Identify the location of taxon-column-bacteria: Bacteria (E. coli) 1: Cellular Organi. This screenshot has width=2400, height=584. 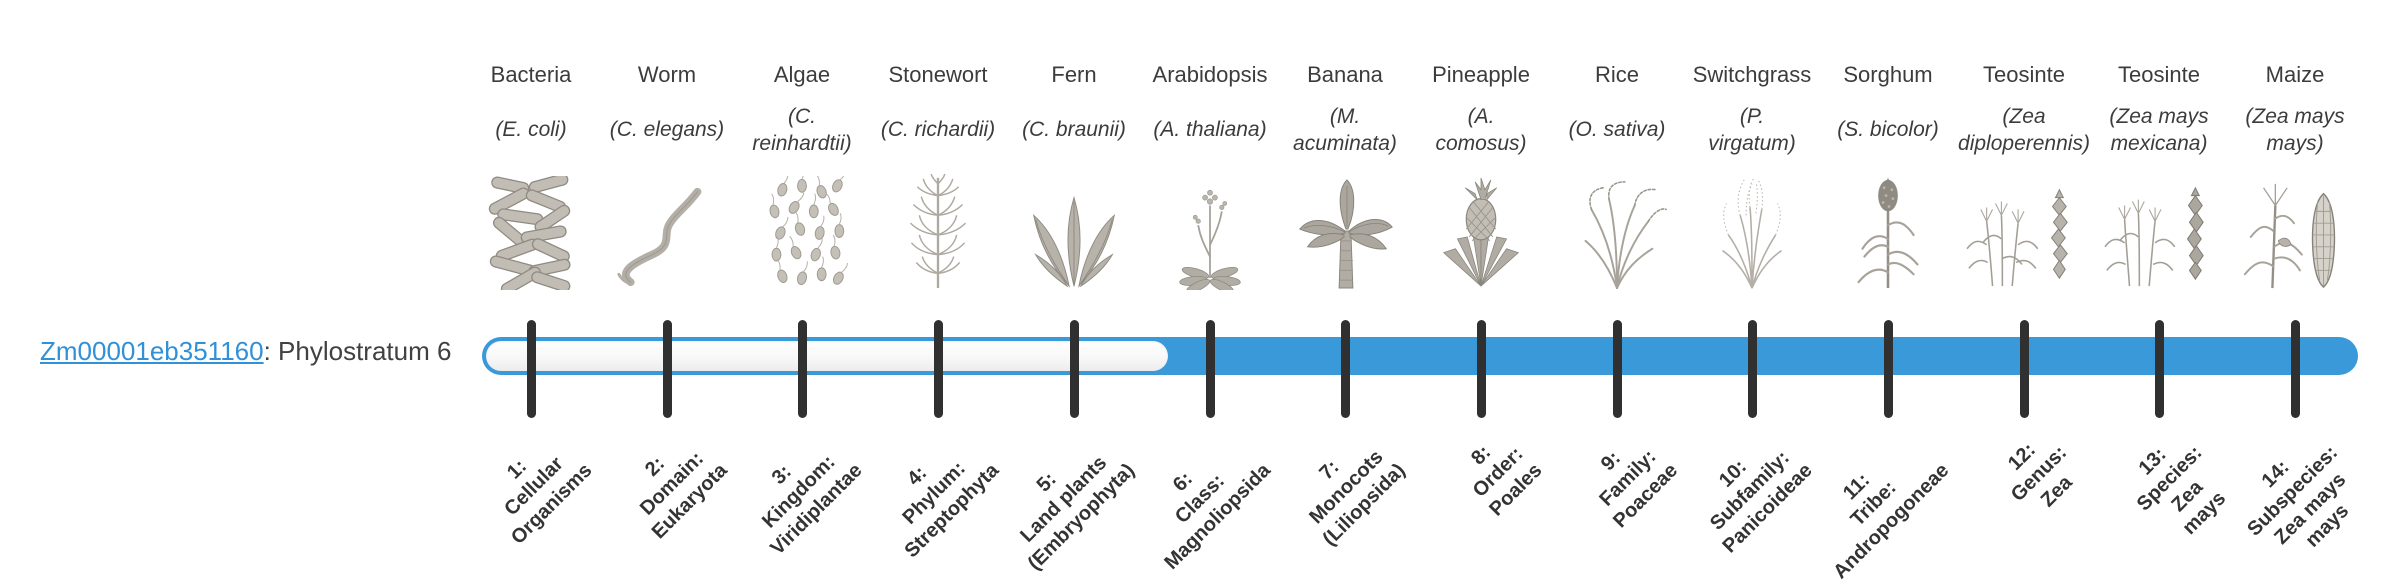
(531, 290).